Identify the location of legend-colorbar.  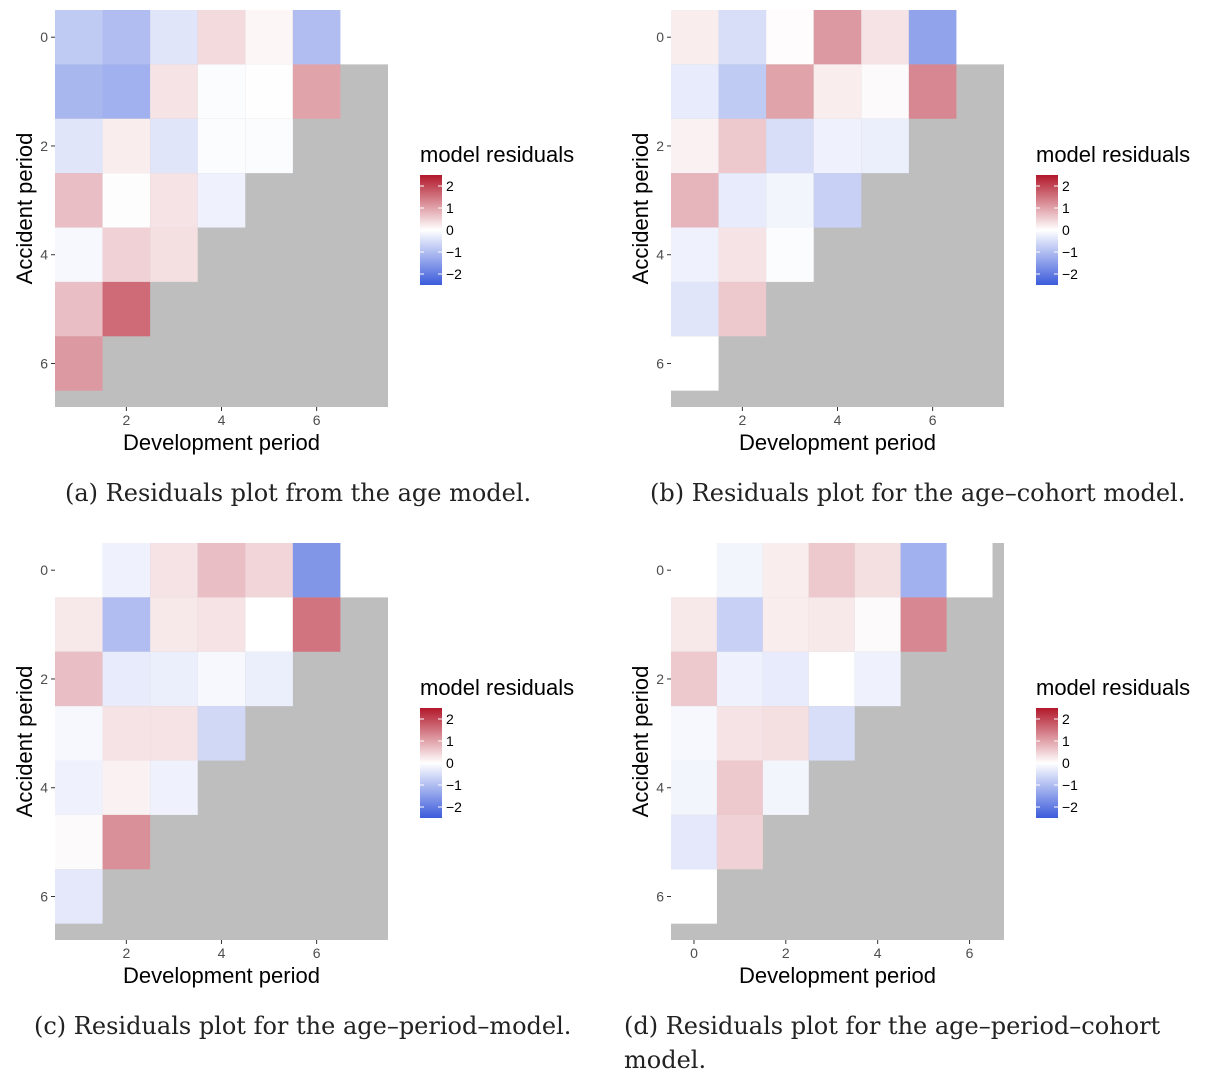
(431, 230).